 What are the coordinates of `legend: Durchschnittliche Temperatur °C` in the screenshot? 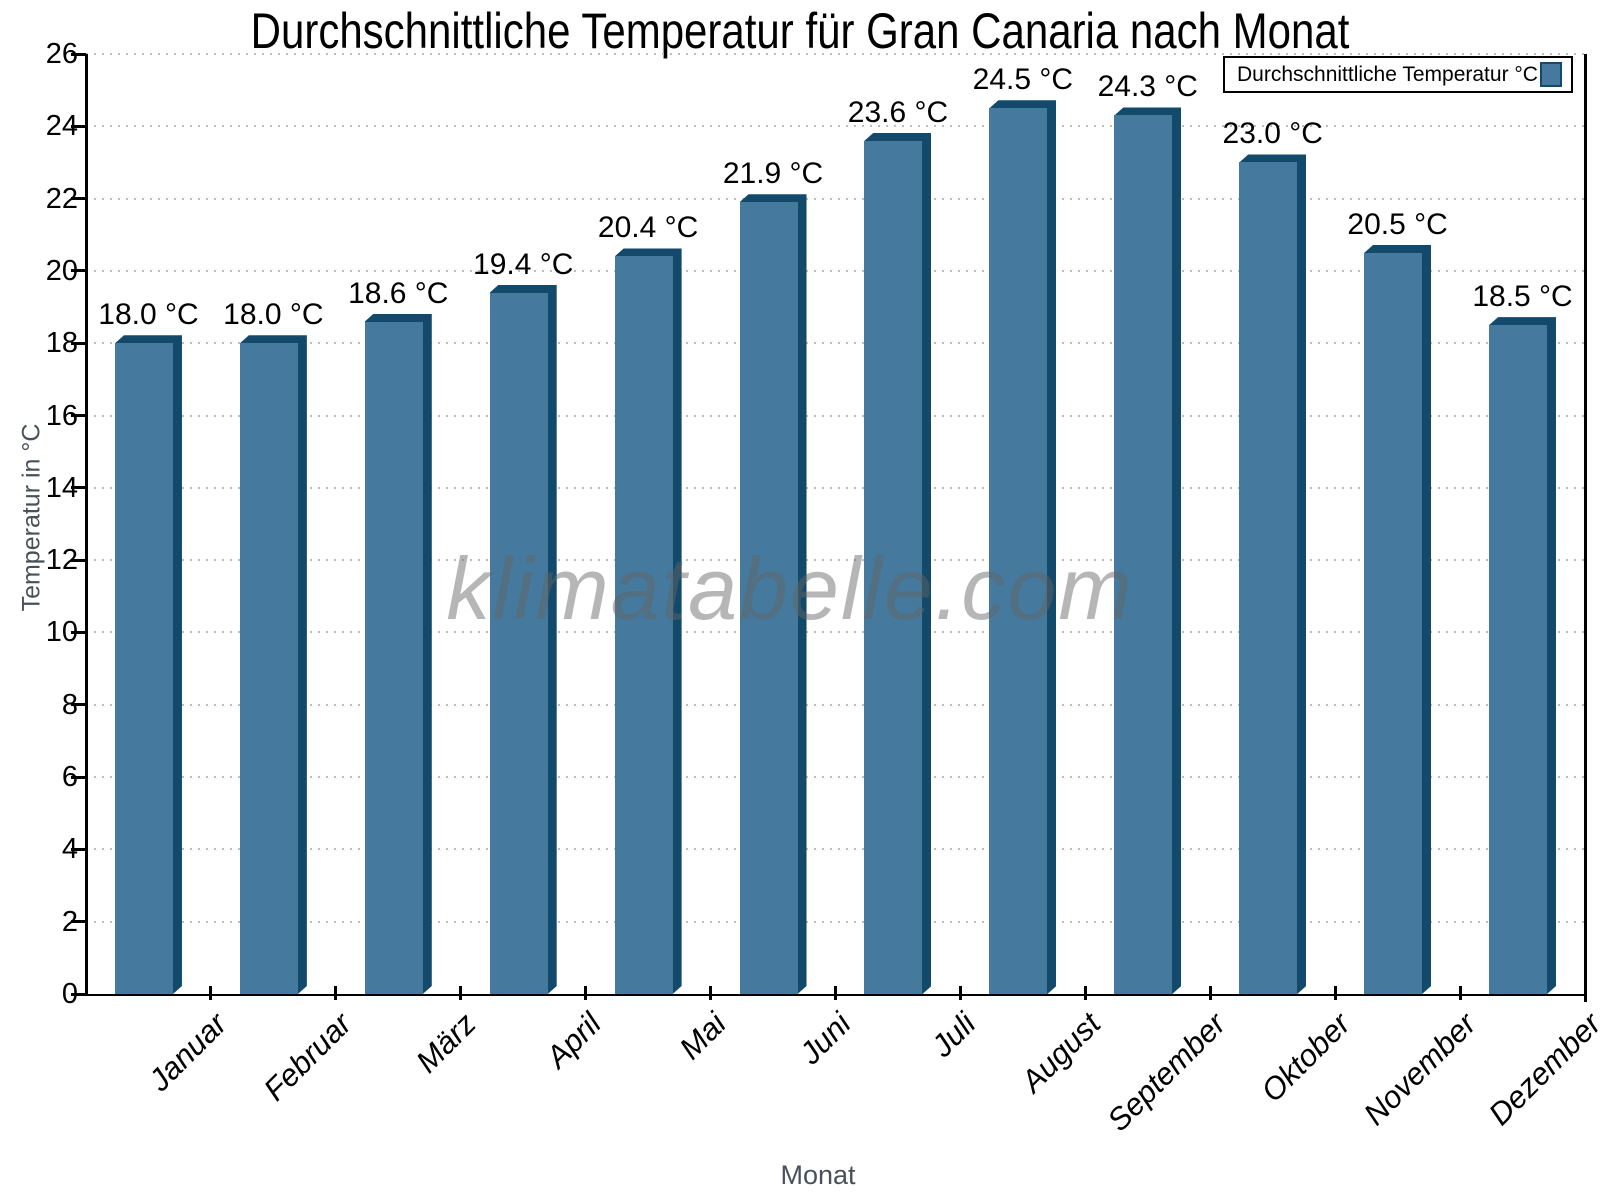 It's located at (1398, 74).